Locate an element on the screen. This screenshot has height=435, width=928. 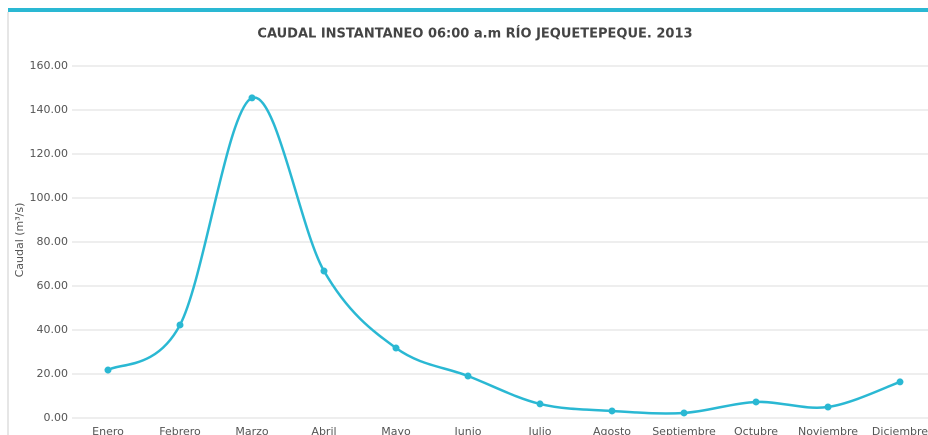
y-tick-label: 140.00 is located at coordinates (49, 109).